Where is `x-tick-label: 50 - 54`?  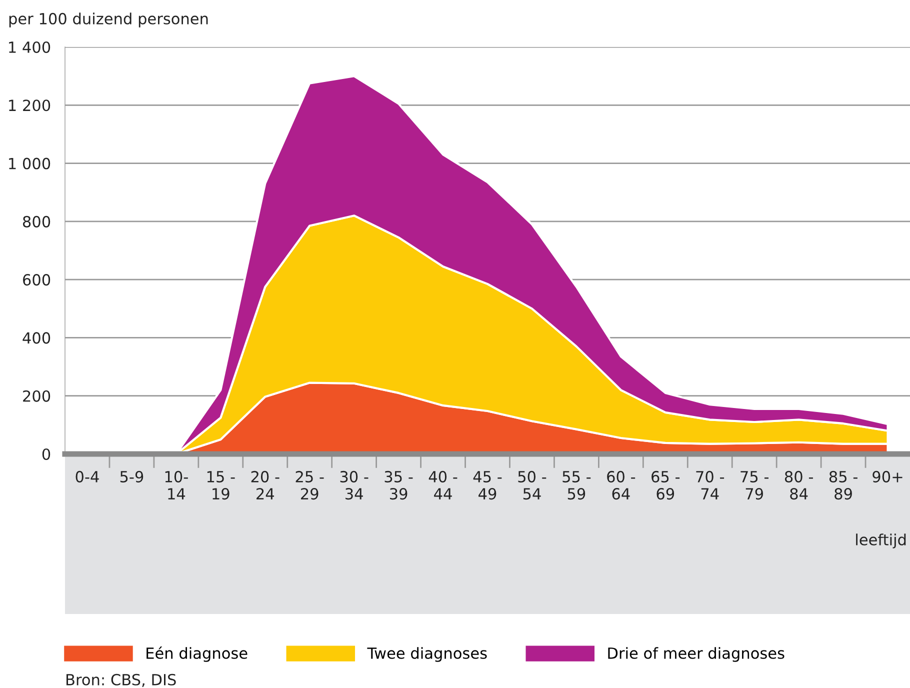
x-tick-label: 50 - 54 is located at coordinates (532, 485).